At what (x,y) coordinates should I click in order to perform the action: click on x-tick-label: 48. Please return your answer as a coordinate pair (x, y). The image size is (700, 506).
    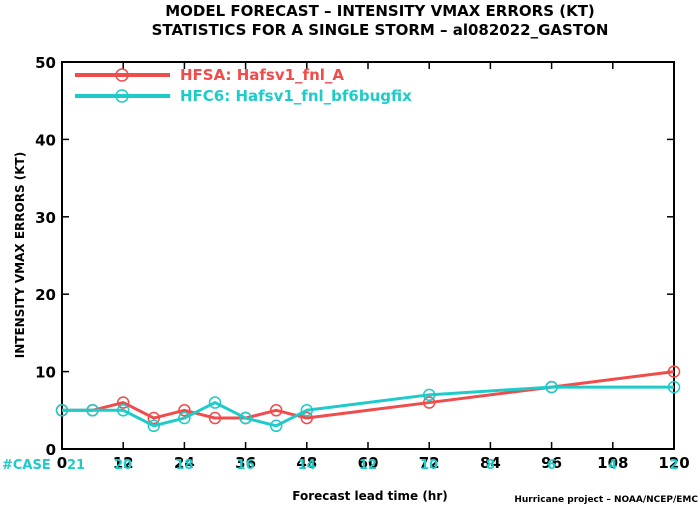
    Looking at the image, I should click on (306, 463).